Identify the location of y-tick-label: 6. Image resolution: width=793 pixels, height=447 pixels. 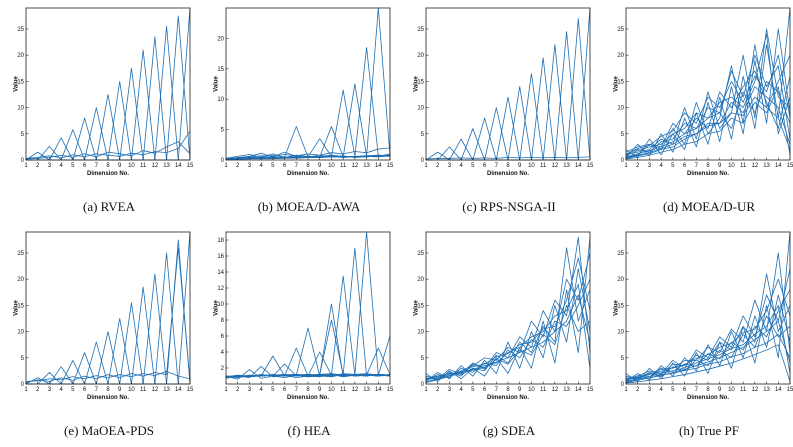
(223, 337).